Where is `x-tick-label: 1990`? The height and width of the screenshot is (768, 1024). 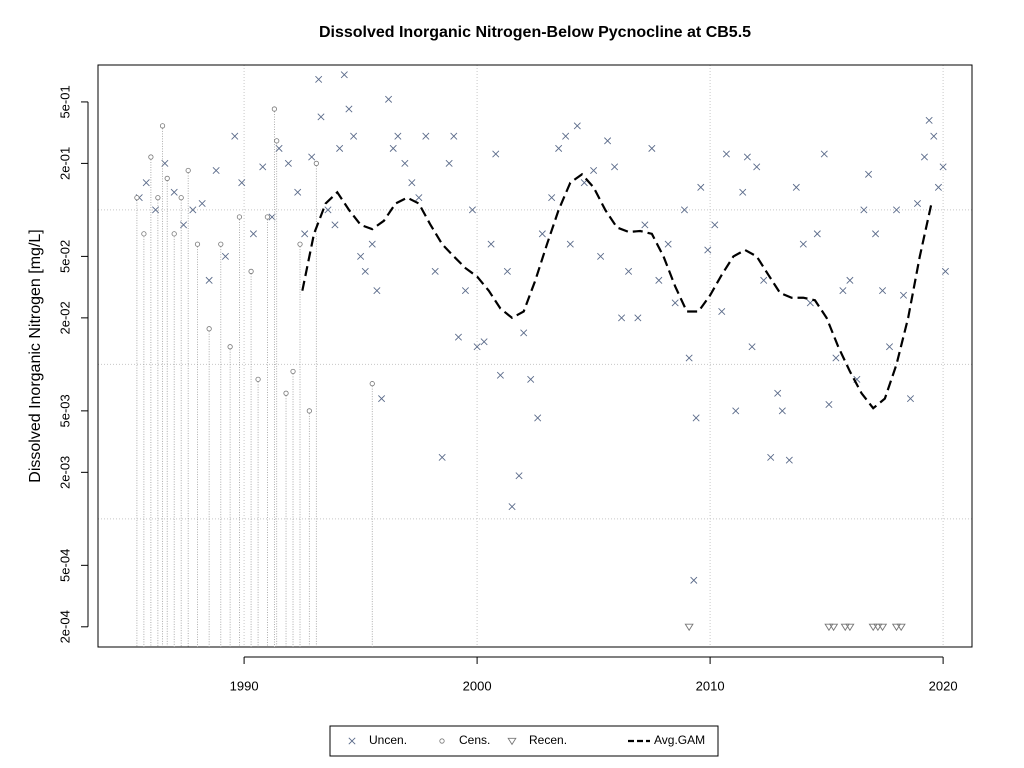
x-tick-label: 1990 is located at coordinates (244, 685).